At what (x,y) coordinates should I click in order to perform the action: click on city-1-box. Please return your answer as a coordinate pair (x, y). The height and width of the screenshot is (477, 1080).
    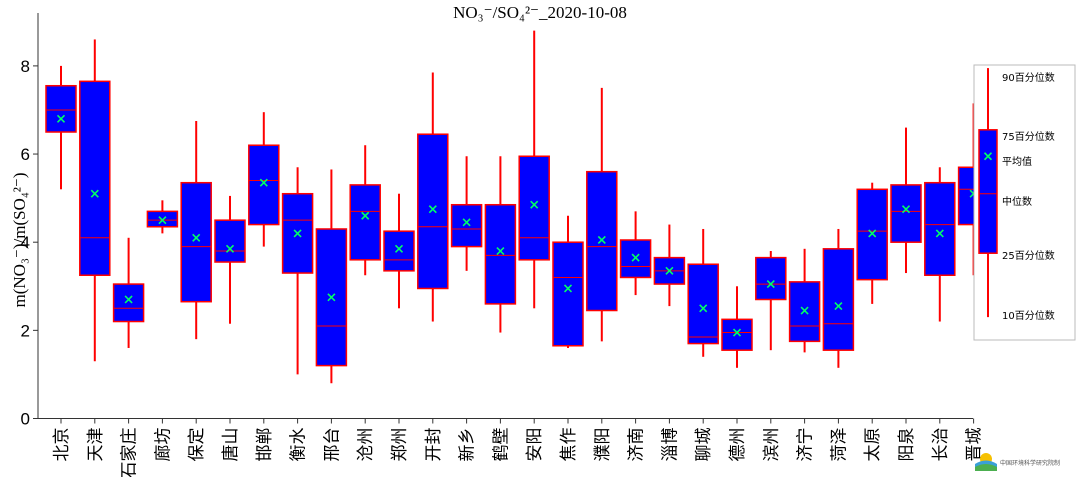
    Looking at the image, I should click on (95, 200).